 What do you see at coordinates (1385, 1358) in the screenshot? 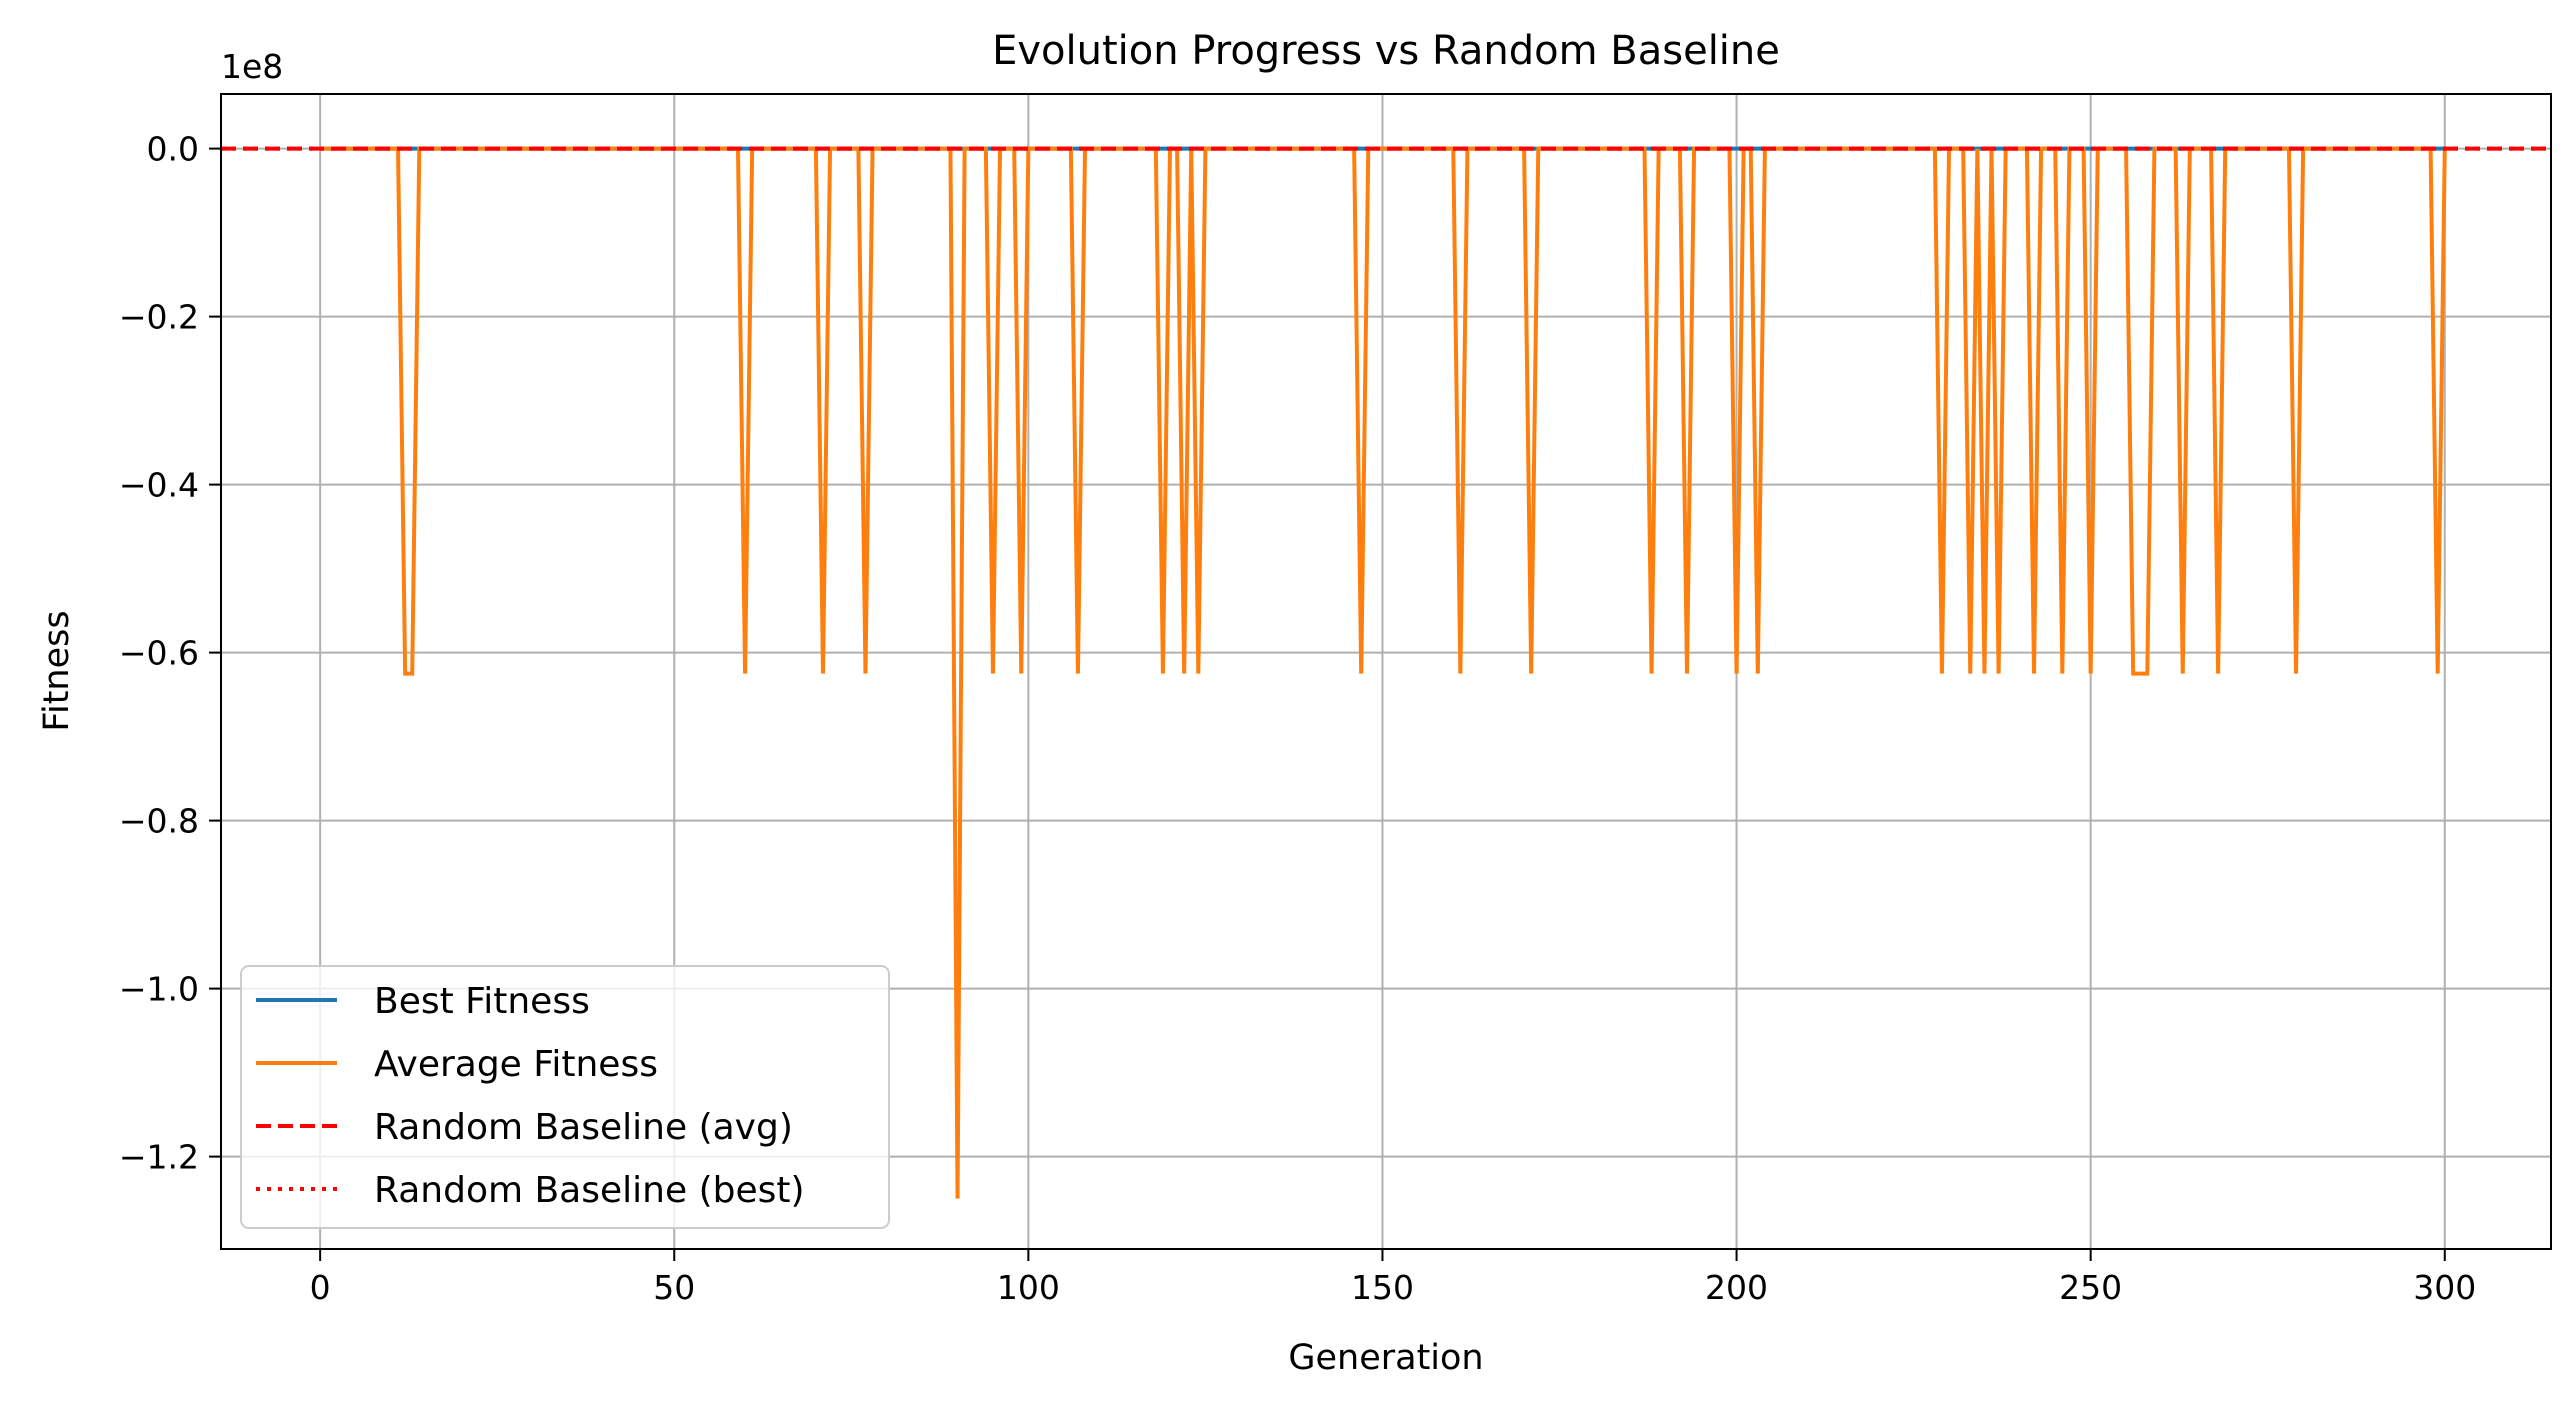
I see `x-axis-label: Generation` at bounding box center [1385, 1358].